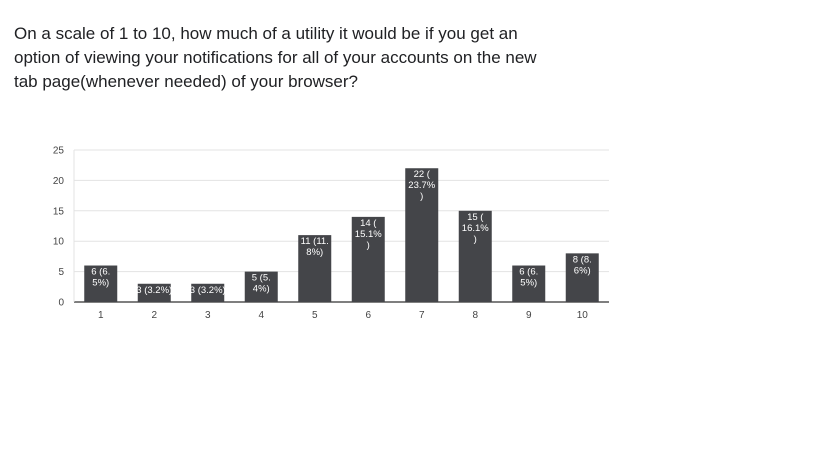 The height and width of the screenshot is (460, 819). I want to click on x-tick-label: 1, so click(101, 315).